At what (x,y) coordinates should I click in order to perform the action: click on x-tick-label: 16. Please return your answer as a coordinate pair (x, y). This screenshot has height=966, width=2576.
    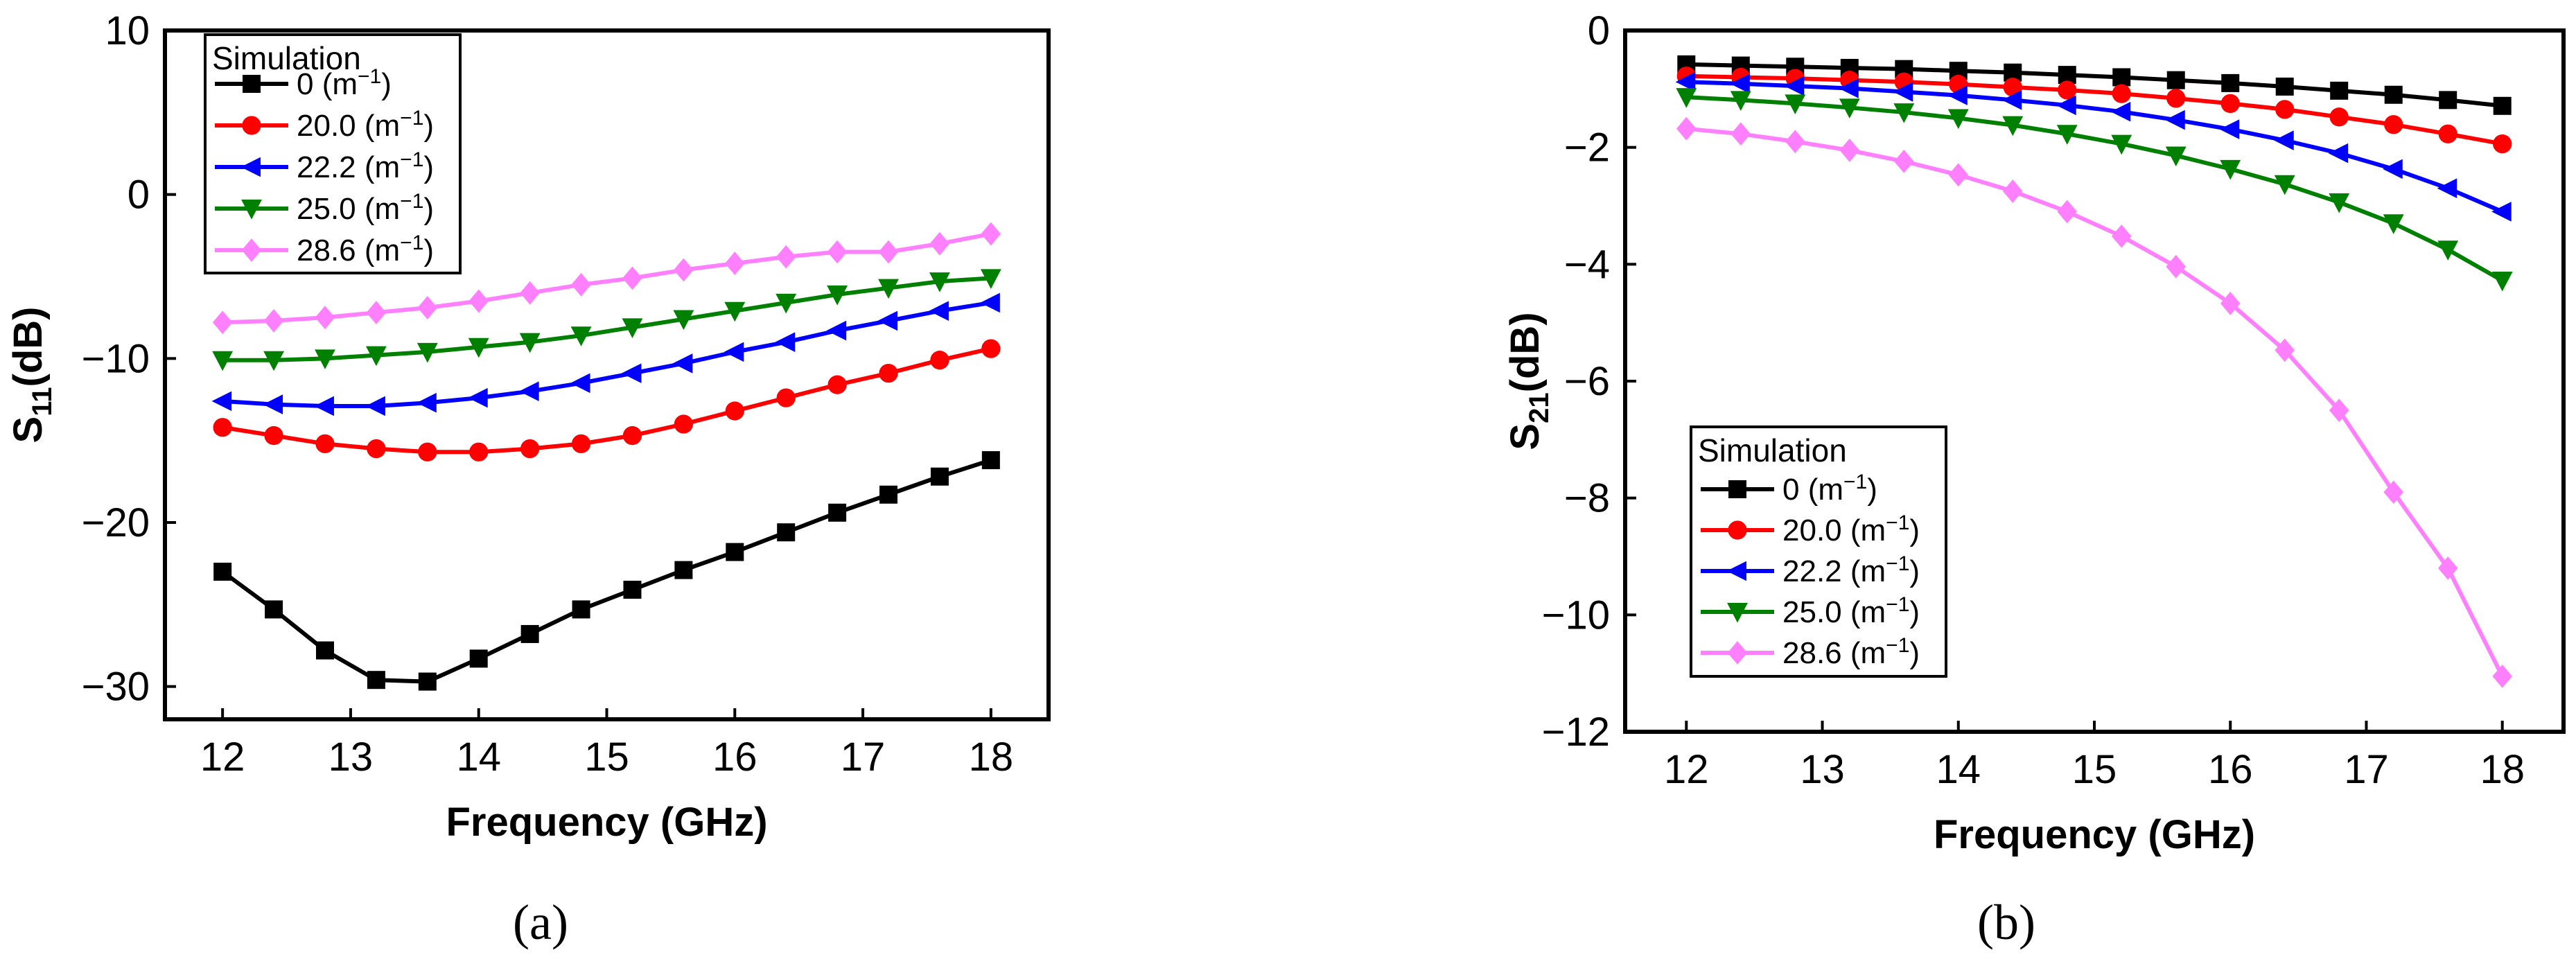
    Looking at the image, I should click on (734, 757).